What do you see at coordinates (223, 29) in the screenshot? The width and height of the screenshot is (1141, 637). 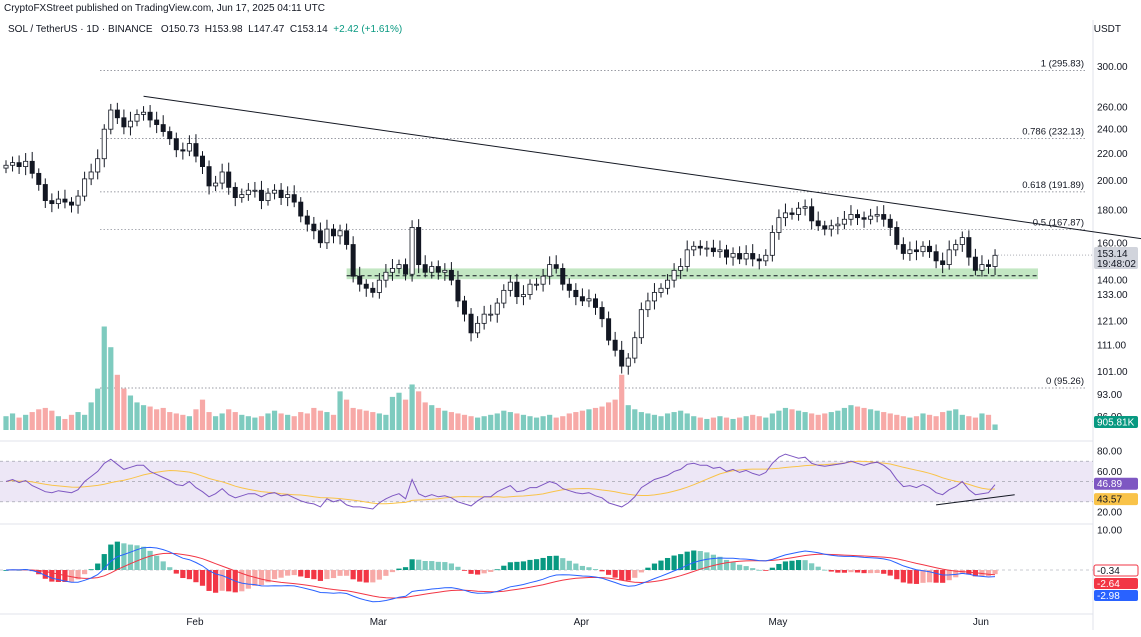 I see `high-value: H153.98` at bounding box center [223, 29].